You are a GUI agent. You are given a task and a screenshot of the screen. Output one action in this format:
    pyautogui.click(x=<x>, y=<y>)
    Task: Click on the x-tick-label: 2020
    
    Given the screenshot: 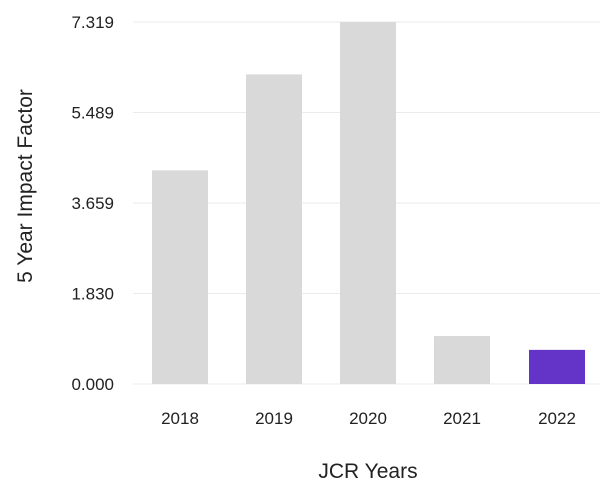 What is the action you would take?
    pyautogui.click(x=368, y=418)
    